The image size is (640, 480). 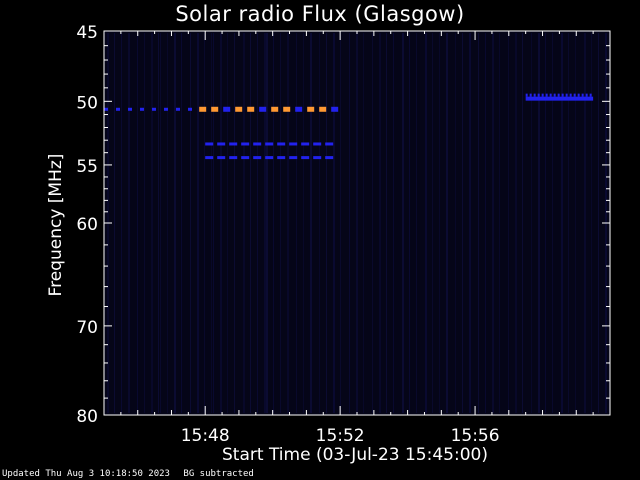 I want to click on y-tick-label: 80, so click(x=87, y=417).